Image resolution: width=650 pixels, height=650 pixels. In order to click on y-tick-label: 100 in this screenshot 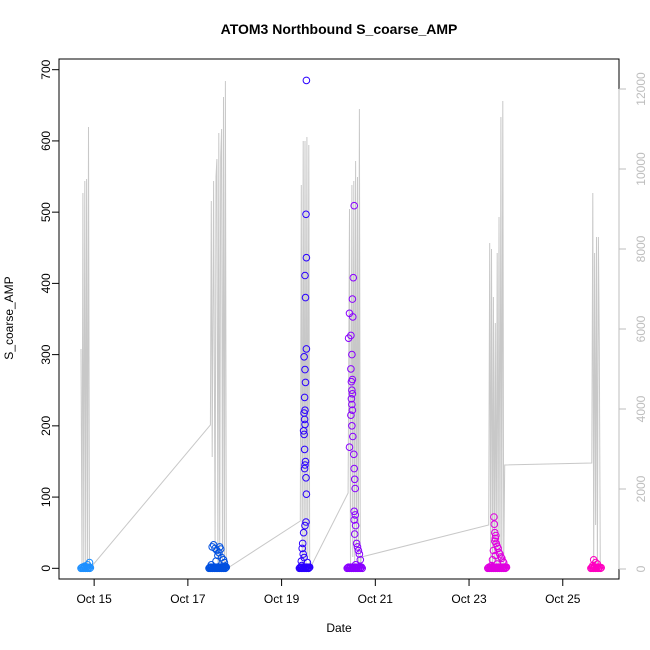, I will do `click(46, 497)`.